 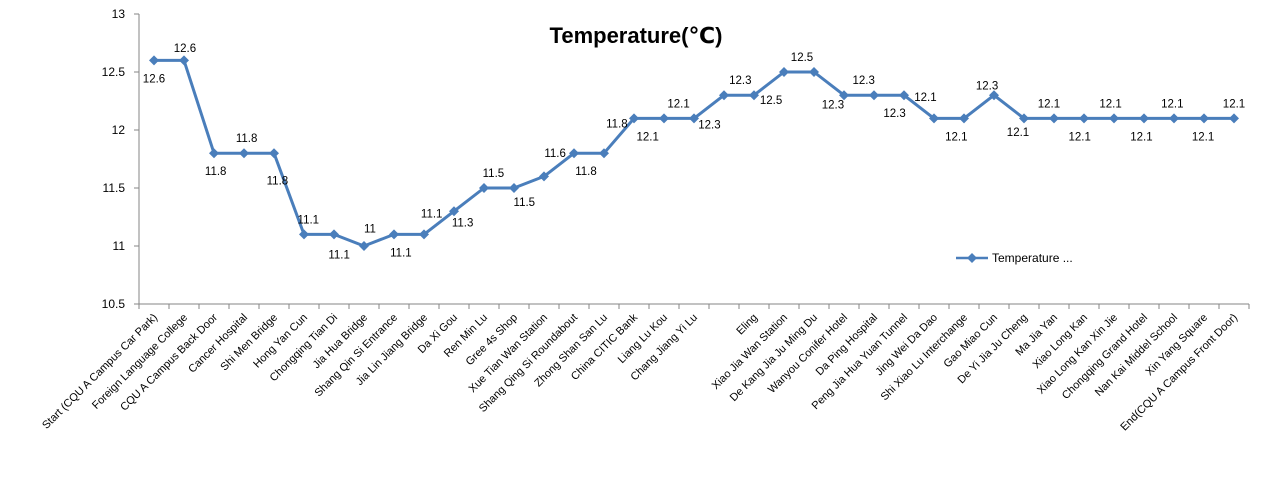 I want to click on y-tick-label: 12.5, so click(x=114, y=72).